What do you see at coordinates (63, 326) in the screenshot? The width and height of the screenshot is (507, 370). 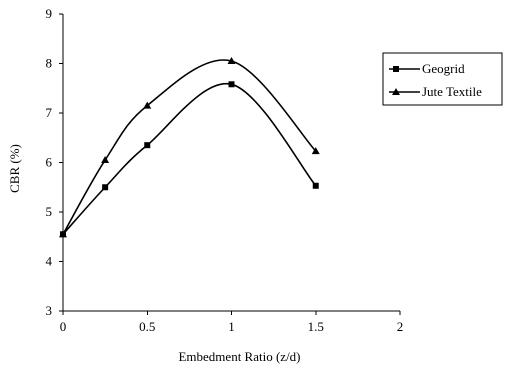 I see `x-tick-label: 0` at bounding box center [63, 326].